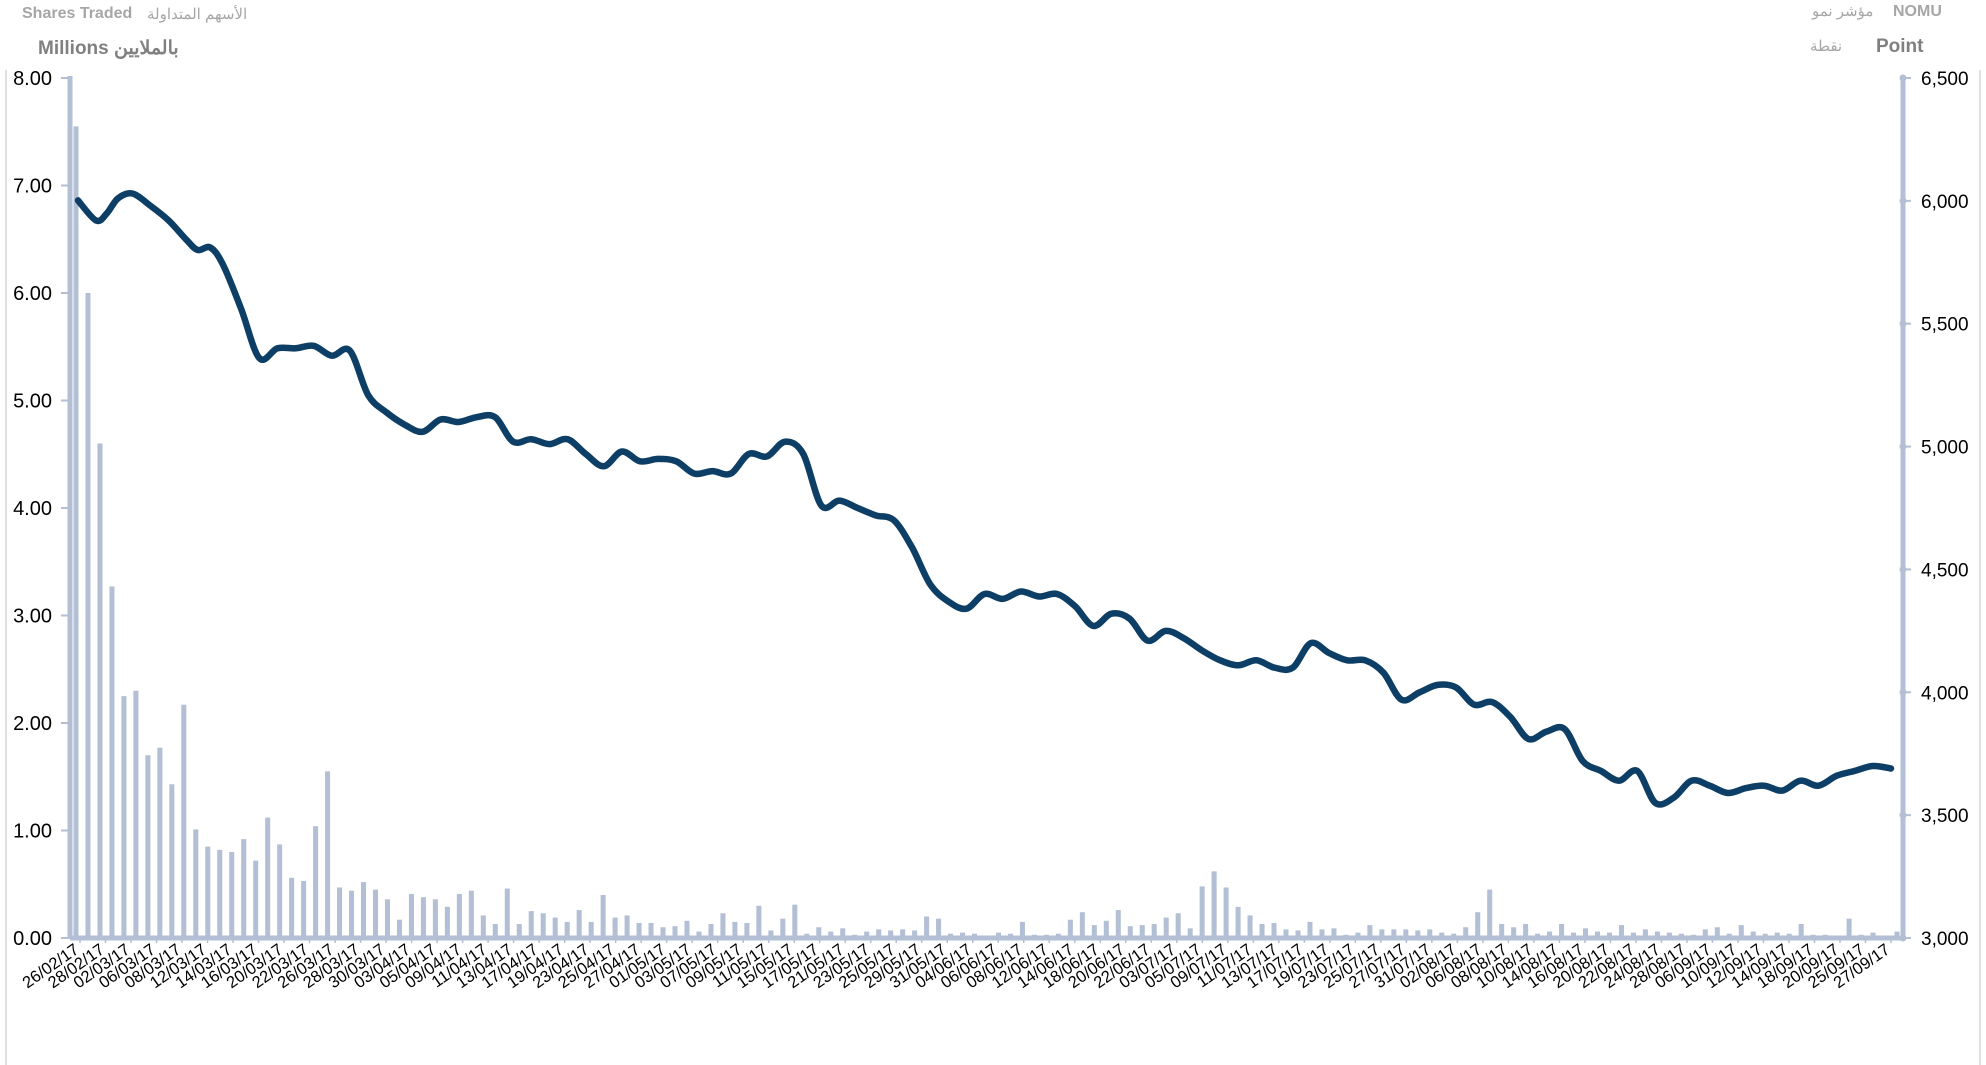 The height and width of the screenshot is (1065, 1986). Describe the element at coordinates (1945, 79) in the screenshot. I see `right-tick-label: 6,500` at that location.